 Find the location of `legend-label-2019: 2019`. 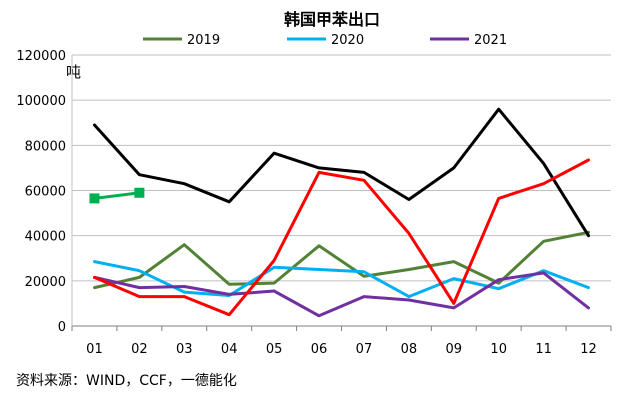

legend-label-2019: 2019 is located at coordinates (203, 40).